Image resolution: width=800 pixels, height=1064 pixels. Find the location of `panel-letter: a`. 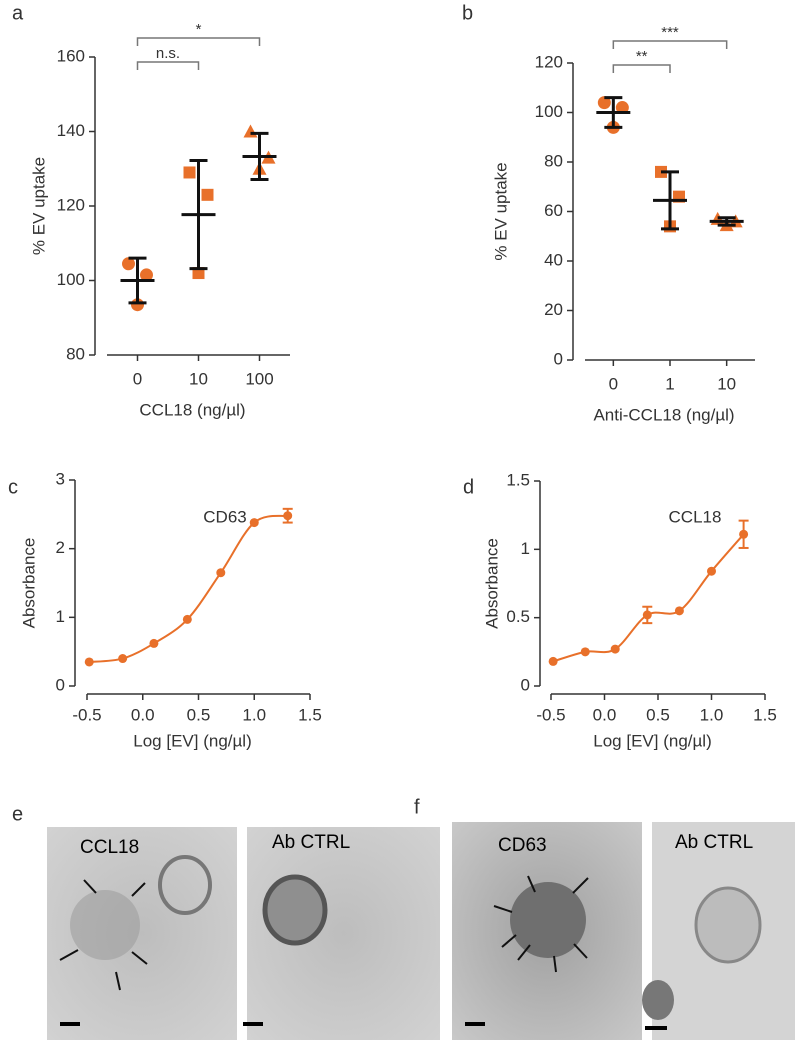

panel-letter: a is located at coordinates (18, 13).